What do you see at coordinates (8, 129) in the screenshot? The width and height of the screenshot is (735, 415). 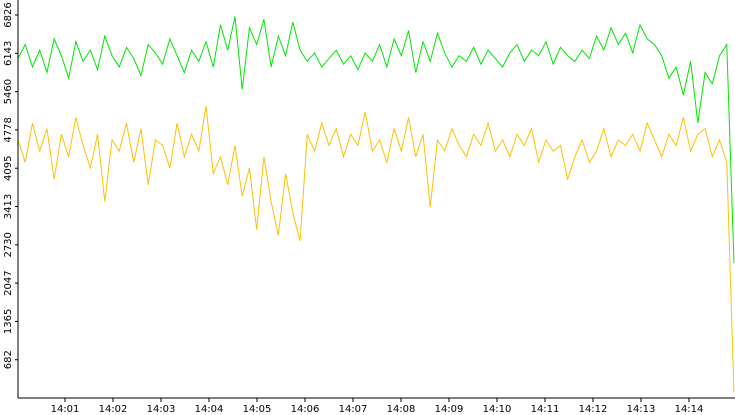 I see `y-tick-label: 4778` at bounding box center [8, 129].